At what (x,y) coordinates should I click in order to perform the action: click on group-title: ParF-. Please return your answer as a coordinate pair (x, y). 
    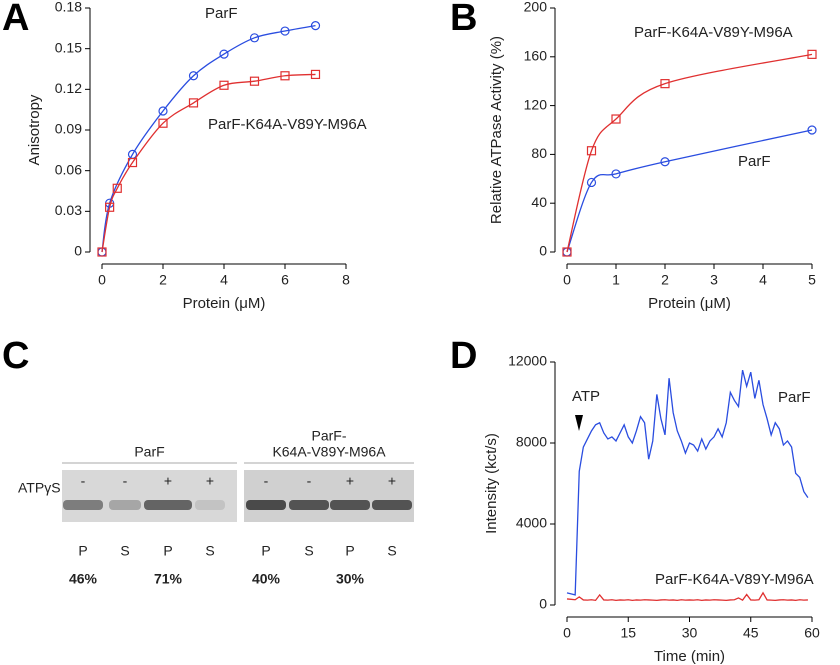
    Looking at the image, I should click on (329, 436).